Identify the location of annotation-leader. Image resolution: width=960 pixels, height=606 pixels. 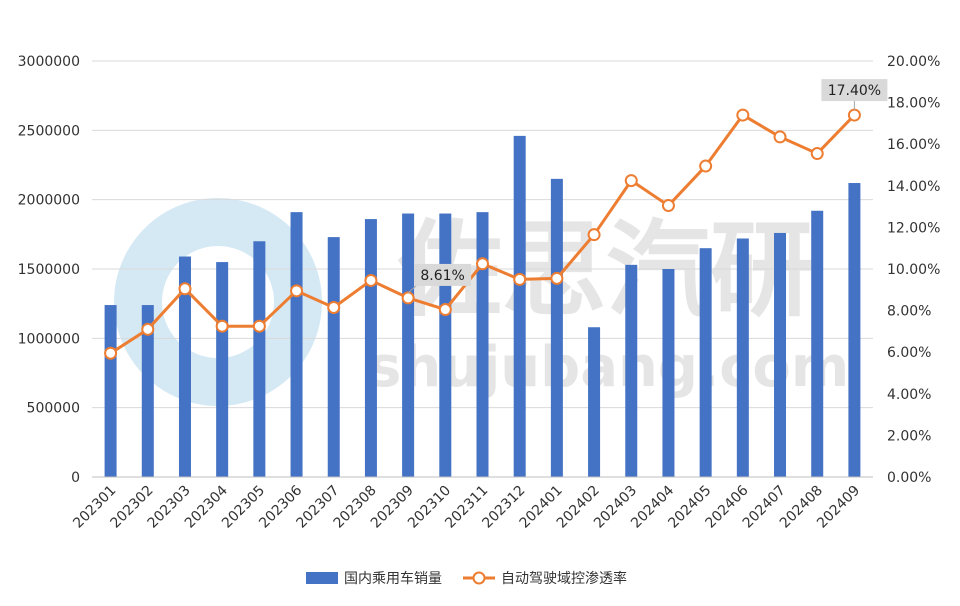
(412, 289).